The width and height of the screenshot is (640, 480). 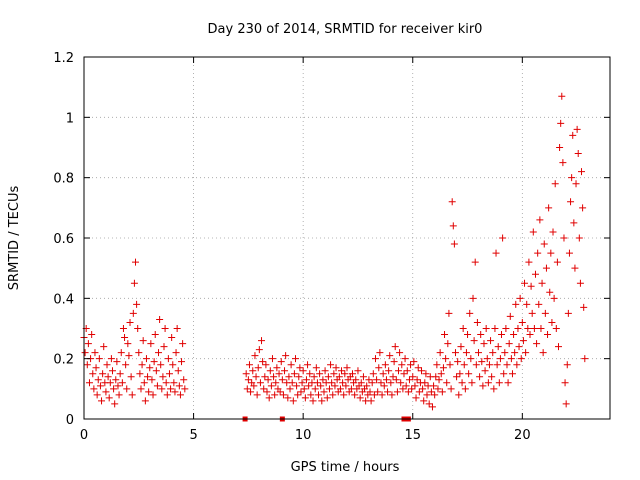 I want to click on y-tick-label: 0.8, so click(x=63, y=179).